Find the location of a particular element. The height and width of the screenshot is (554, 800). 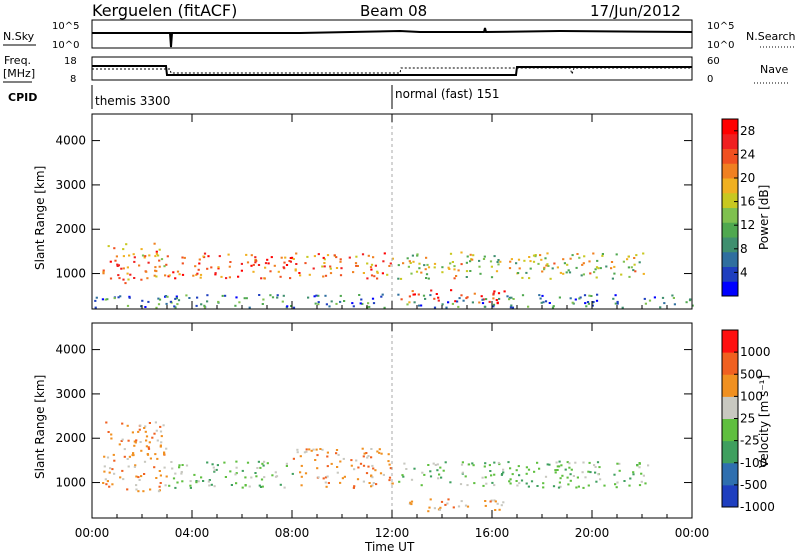

x-tick-label: 12:00 is located at coordinates (392, 533).